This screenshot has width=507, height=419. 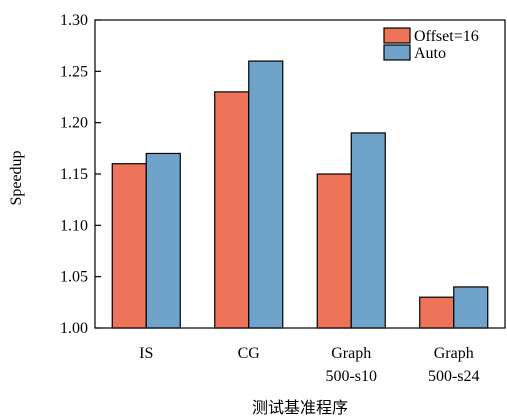 I want to click on x-tick-label: 500-s24, so click(x=454, y=376).